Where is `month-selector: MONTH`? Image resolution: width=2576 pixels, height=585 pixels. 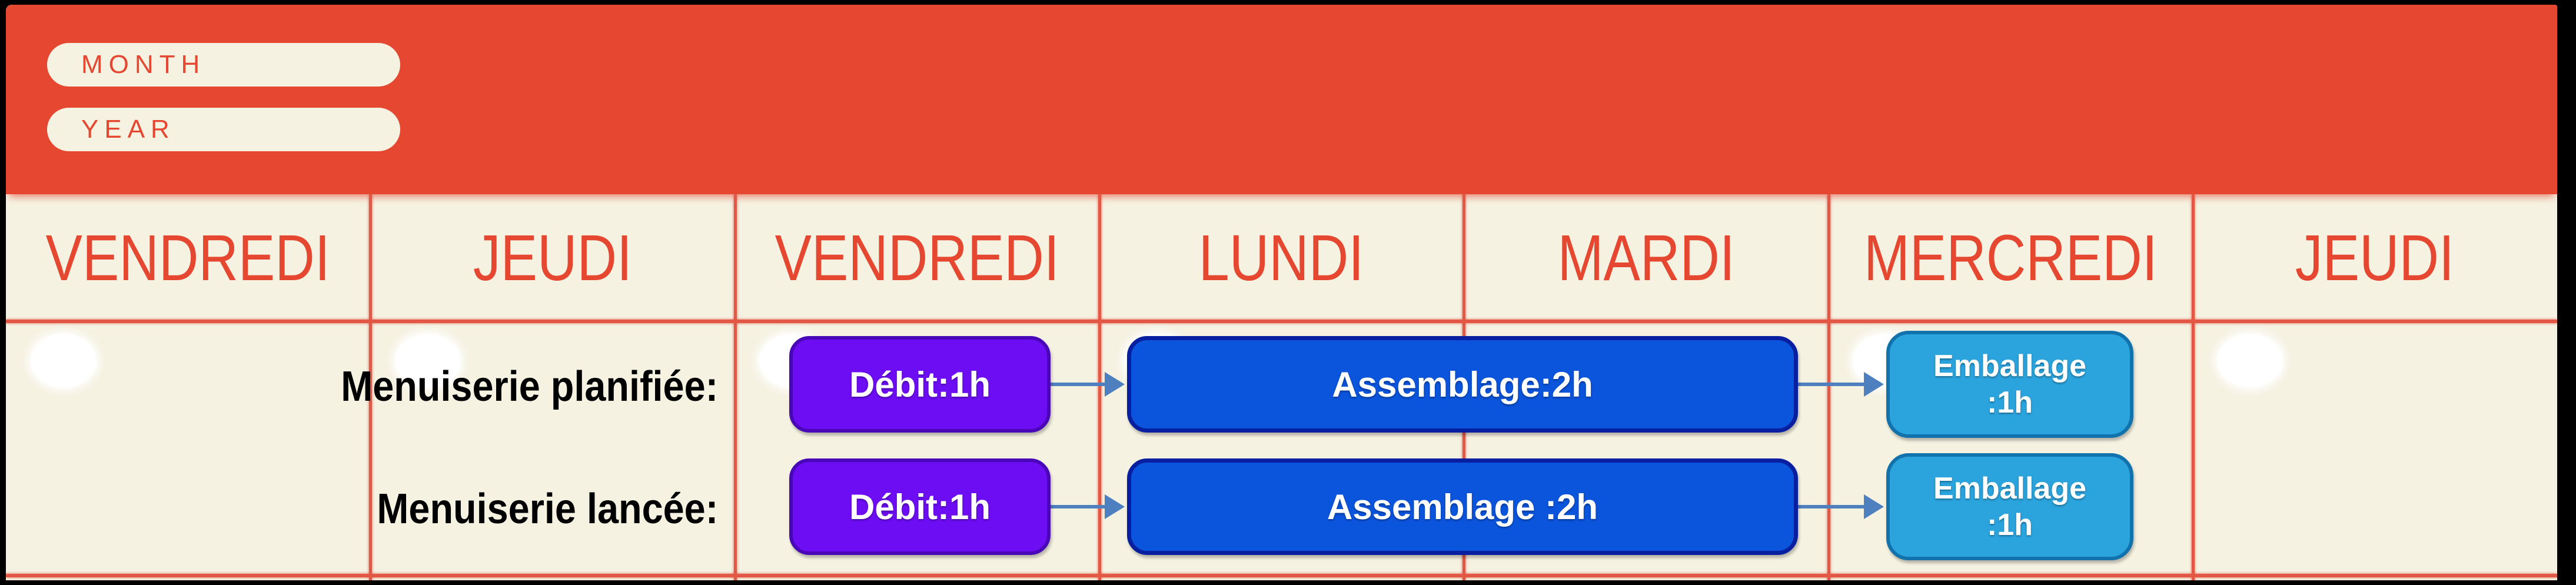 month-selector: MONTH is located at coordinates (223, 65).